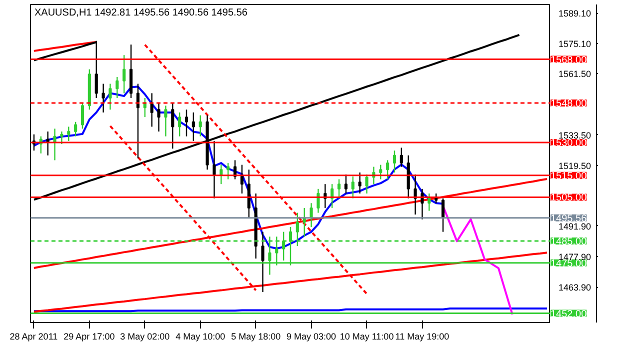 The image size is (643, 350). What do you see at coordinates (575, 165) in the screenshot?
I see `y-tick-label: 1519.50` at bounding box center [575, 165].